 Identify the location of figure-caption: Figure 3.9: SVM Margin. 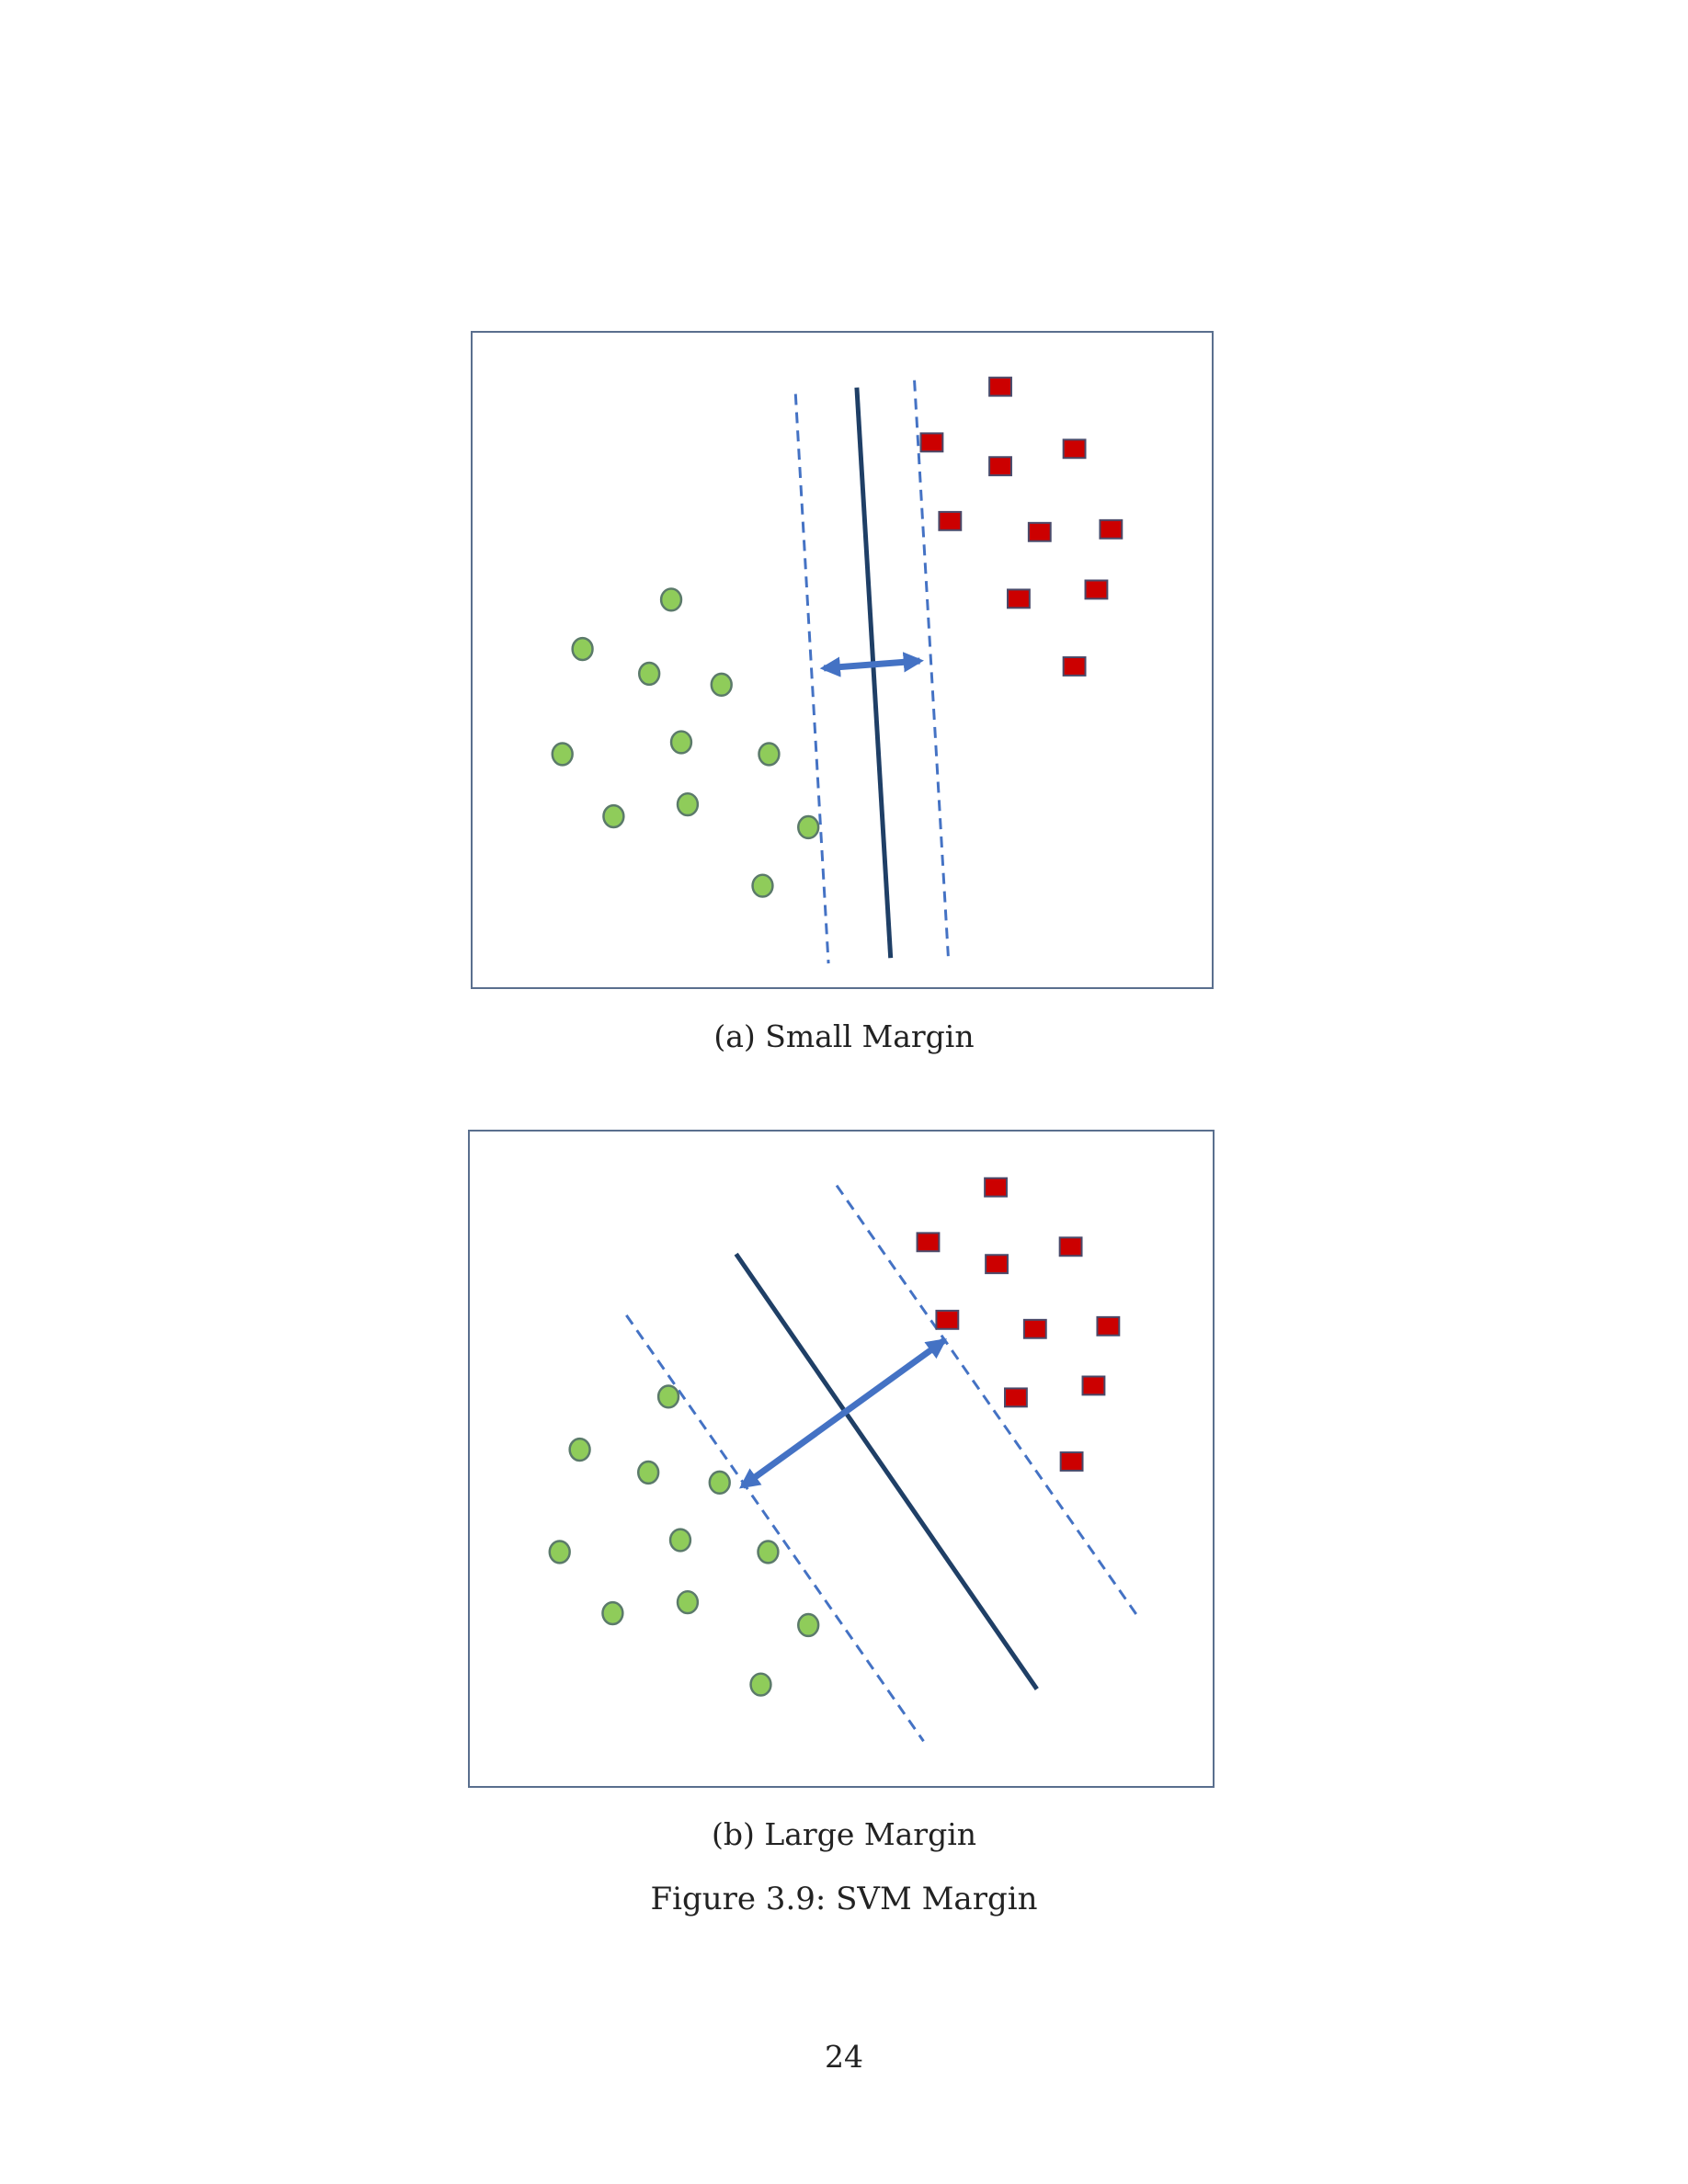
(844, 1899).